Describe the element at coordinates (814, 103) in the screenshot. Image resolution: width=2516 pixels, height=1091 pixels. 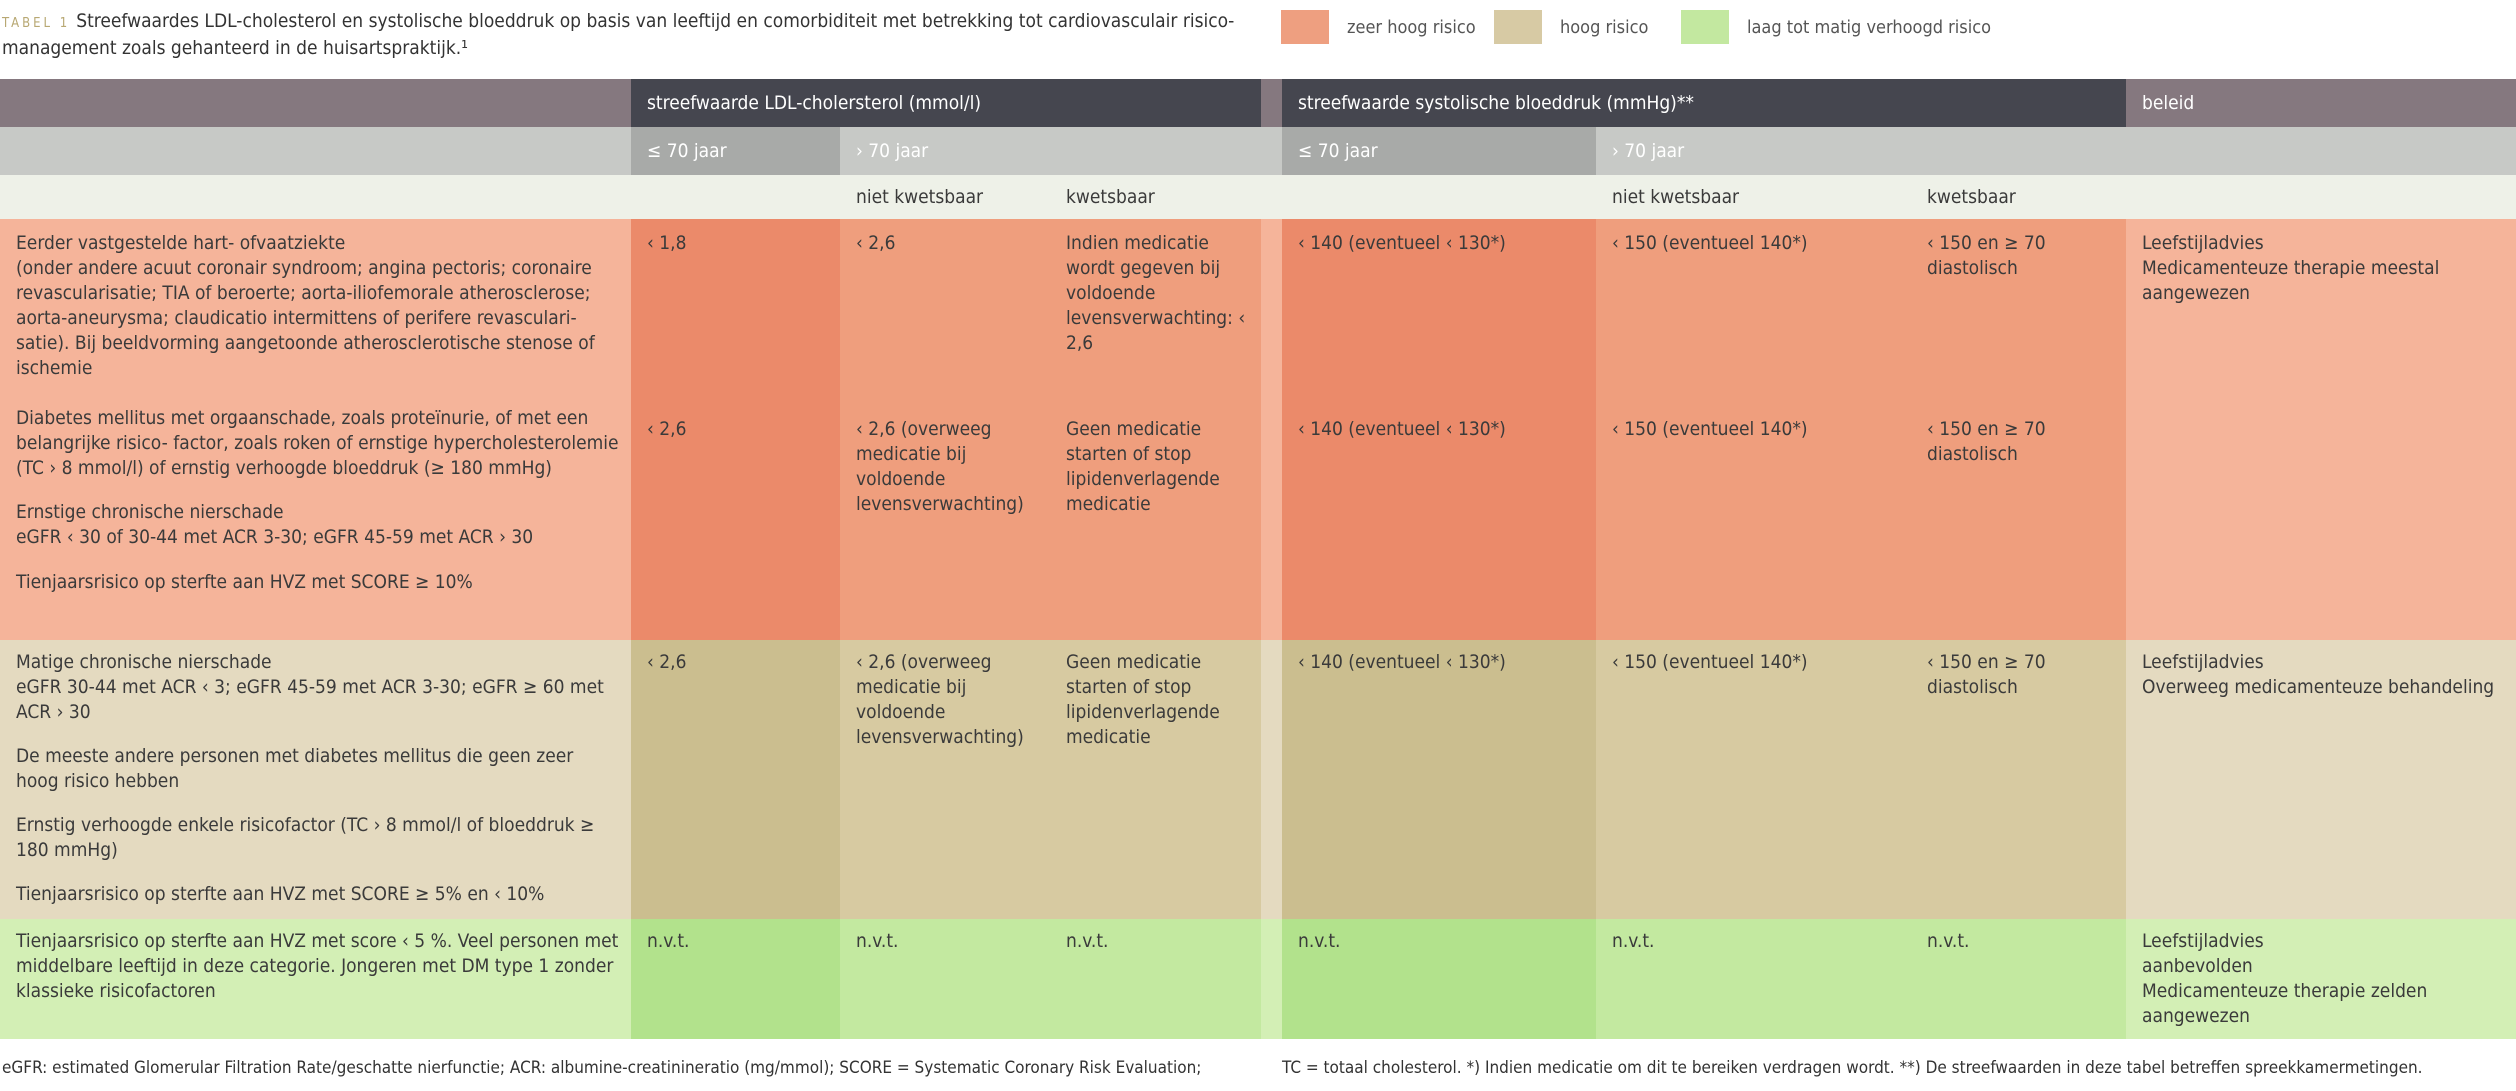
I see `header-ldl-label: streefwaarde LDL-cholersterol (mmol/l)` at that location.